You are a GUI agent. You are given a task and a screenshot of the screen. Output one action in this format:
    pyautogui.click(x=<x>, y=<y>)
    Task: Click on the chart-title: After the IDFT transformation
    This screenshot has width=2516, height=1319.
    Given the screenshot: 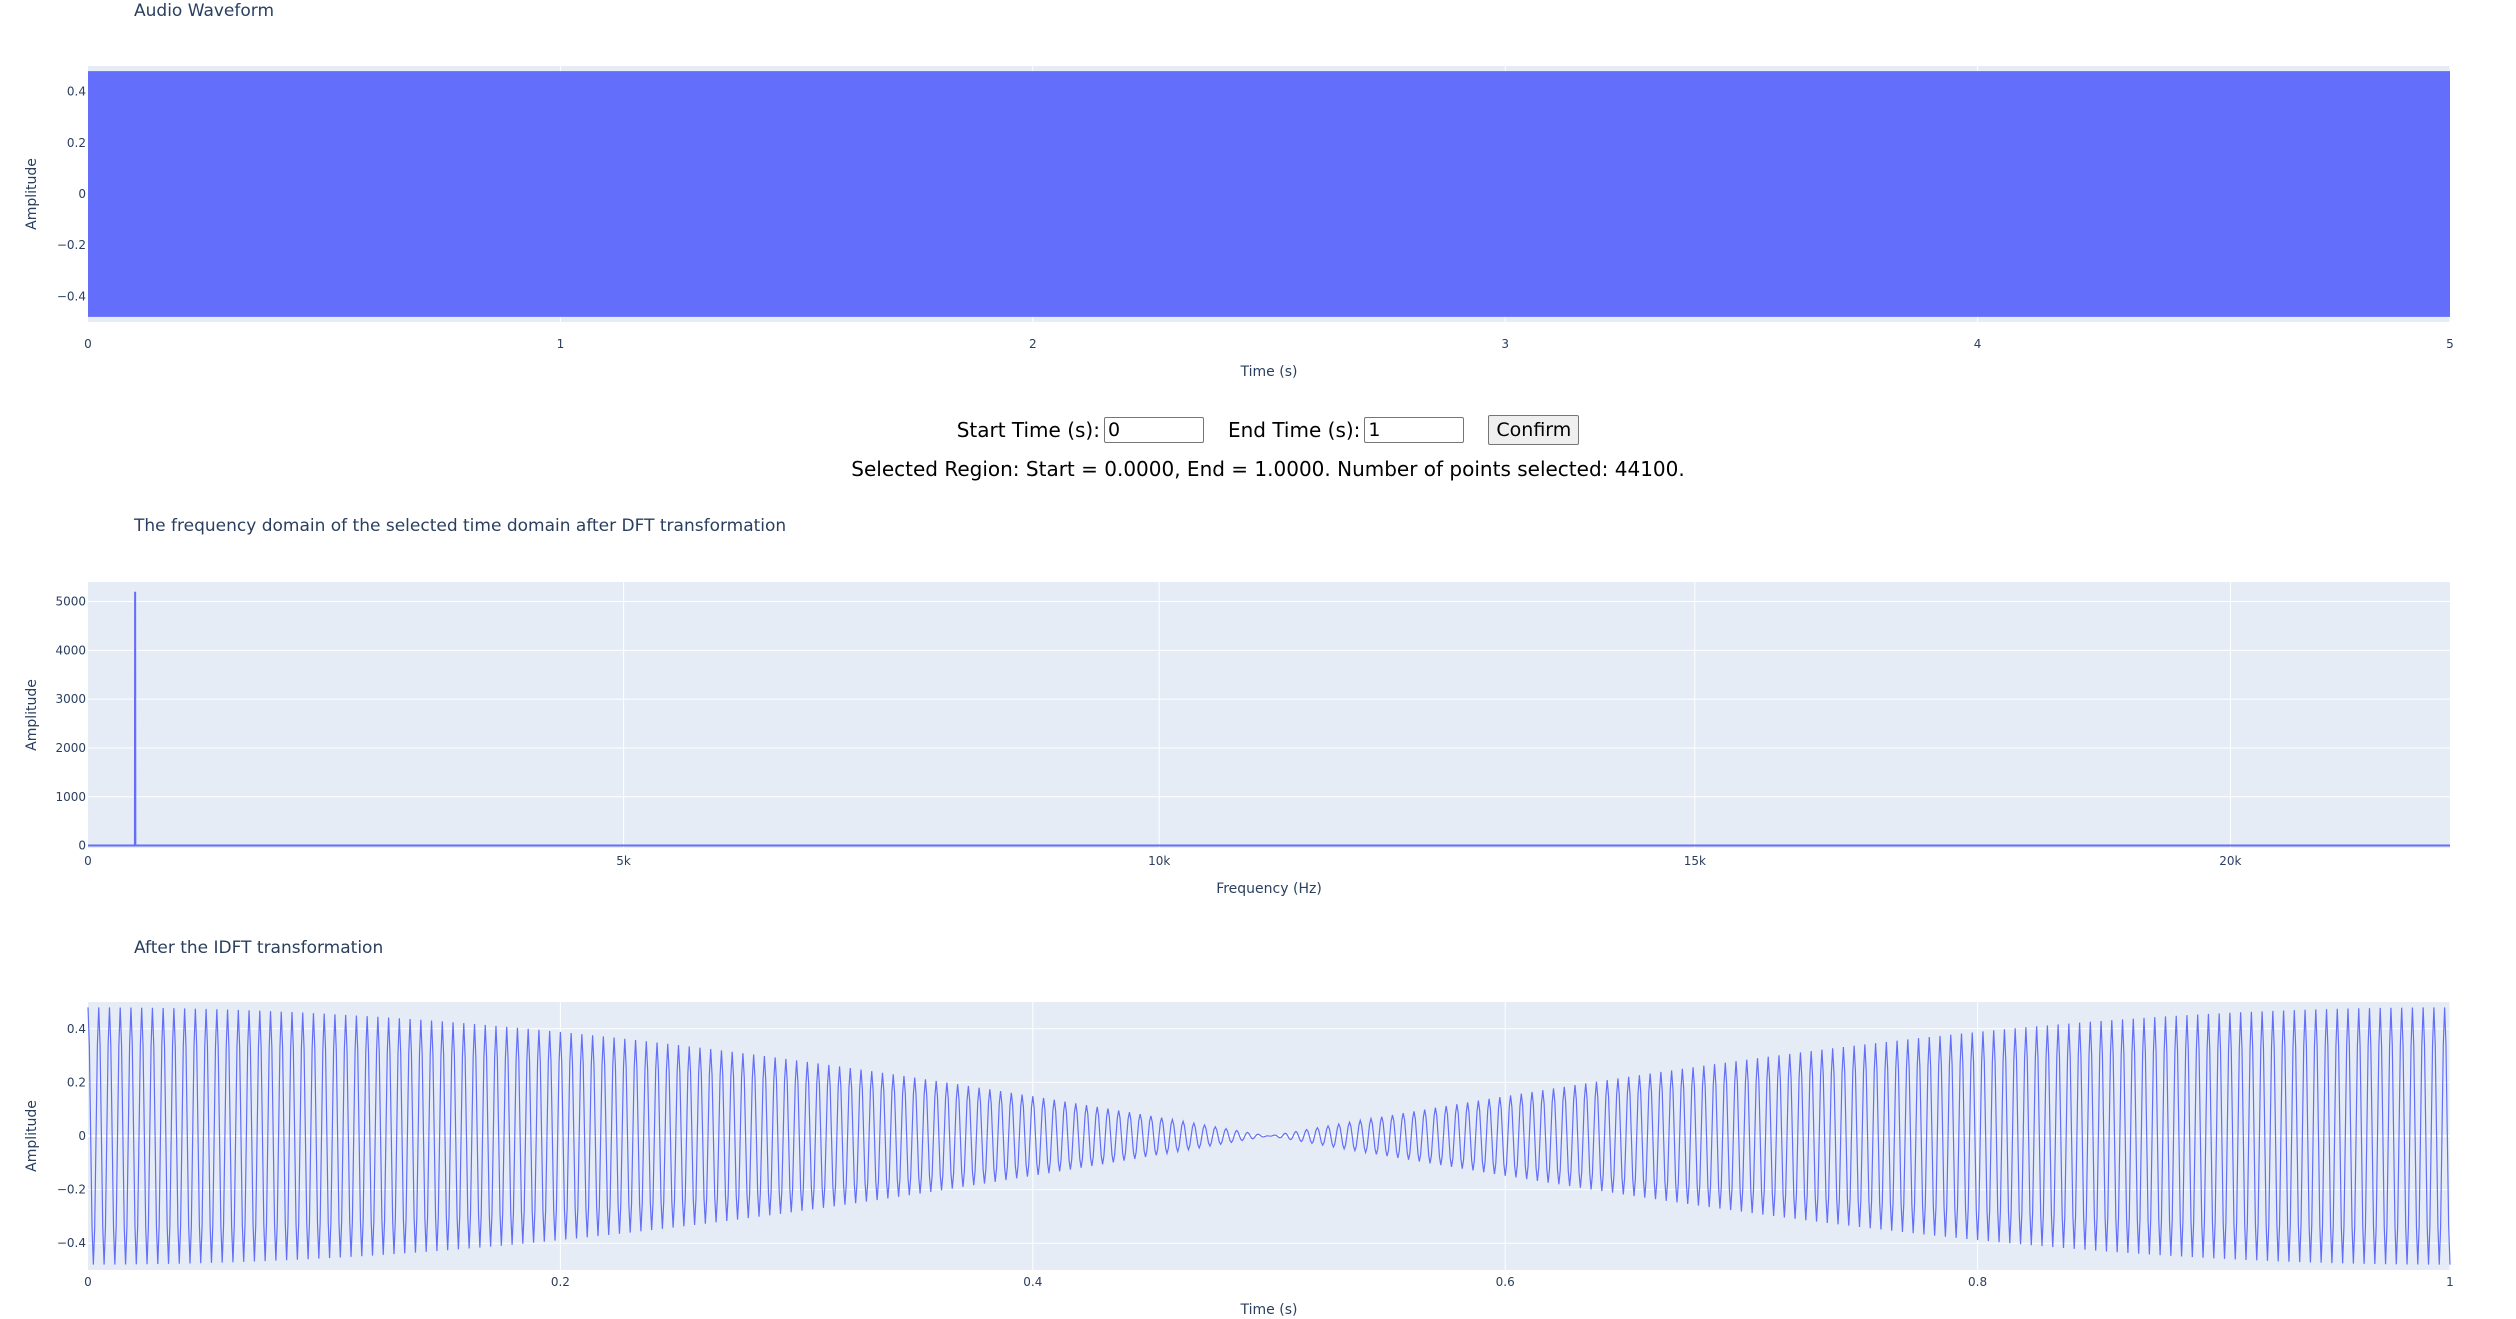 What is the action you would take?
    pyautogui.click(x=258, y=948)
    